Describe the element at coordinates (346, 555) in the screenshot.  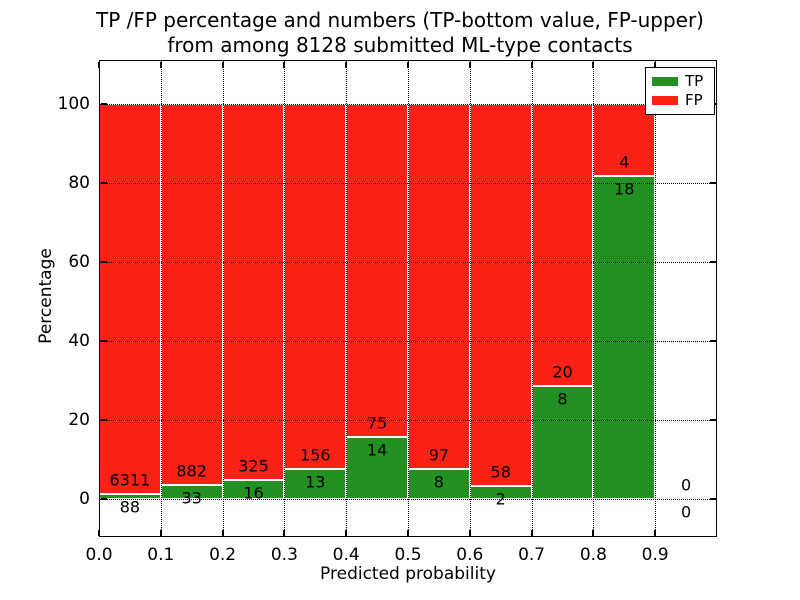
I see `x-tick-label: 0.4` at that location.